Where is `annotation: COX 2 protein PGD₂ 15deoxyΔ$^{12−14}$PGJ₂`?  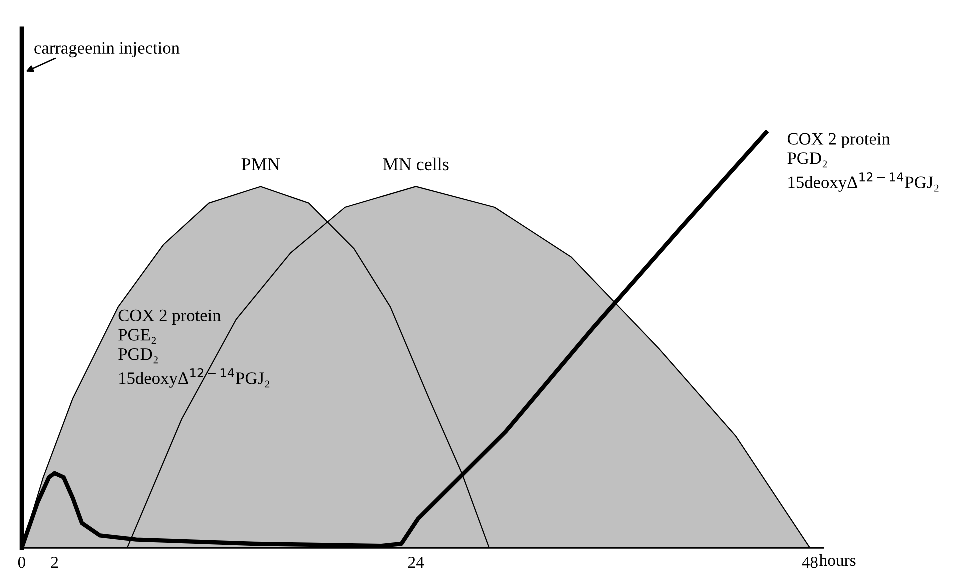 annotation: COX 2 protein PGD₂ 15deoxyΔ$^{12−14}$PGJ₂ is located at coordinates (863, 162).